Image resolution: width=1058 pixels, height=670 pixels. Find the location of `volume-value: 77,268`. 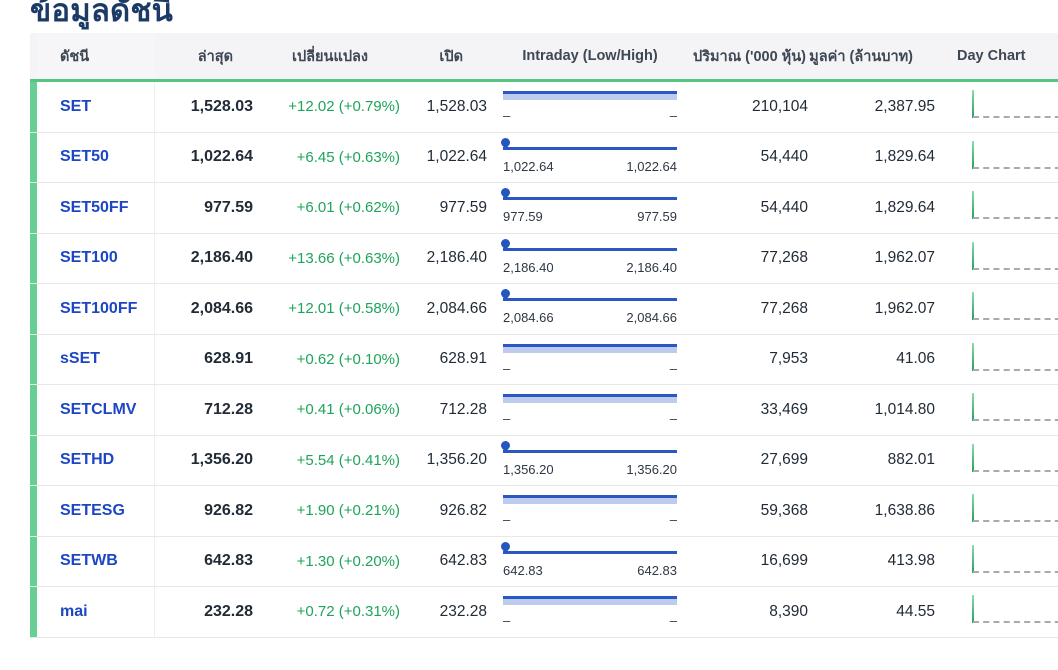

volume-value: 77,268 is located at coordinates (784, 308).